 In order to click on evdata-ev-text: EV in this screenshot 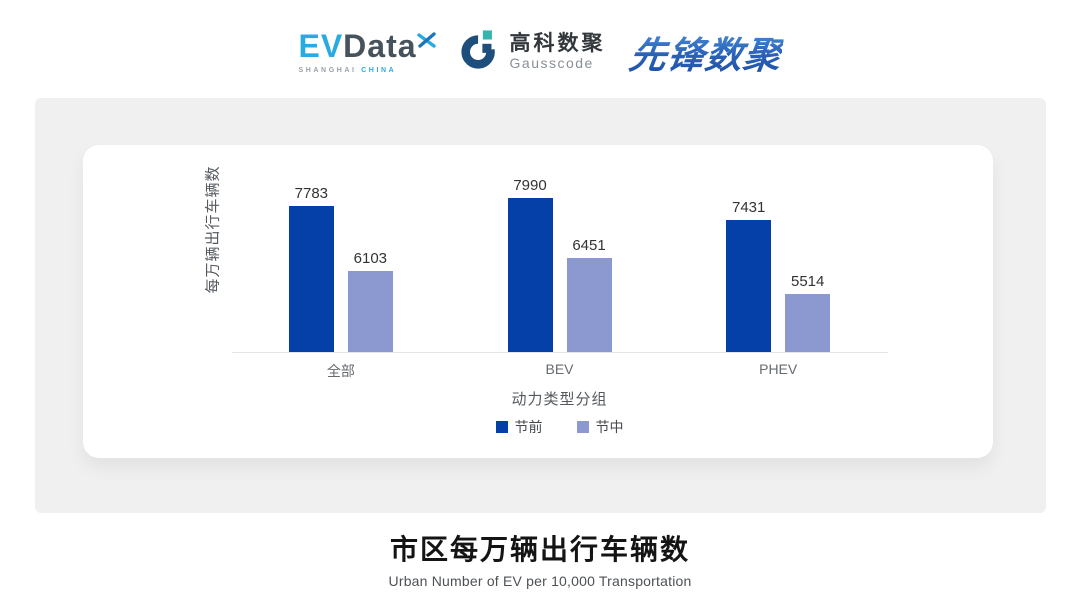, I will do `click(321, 46)`.